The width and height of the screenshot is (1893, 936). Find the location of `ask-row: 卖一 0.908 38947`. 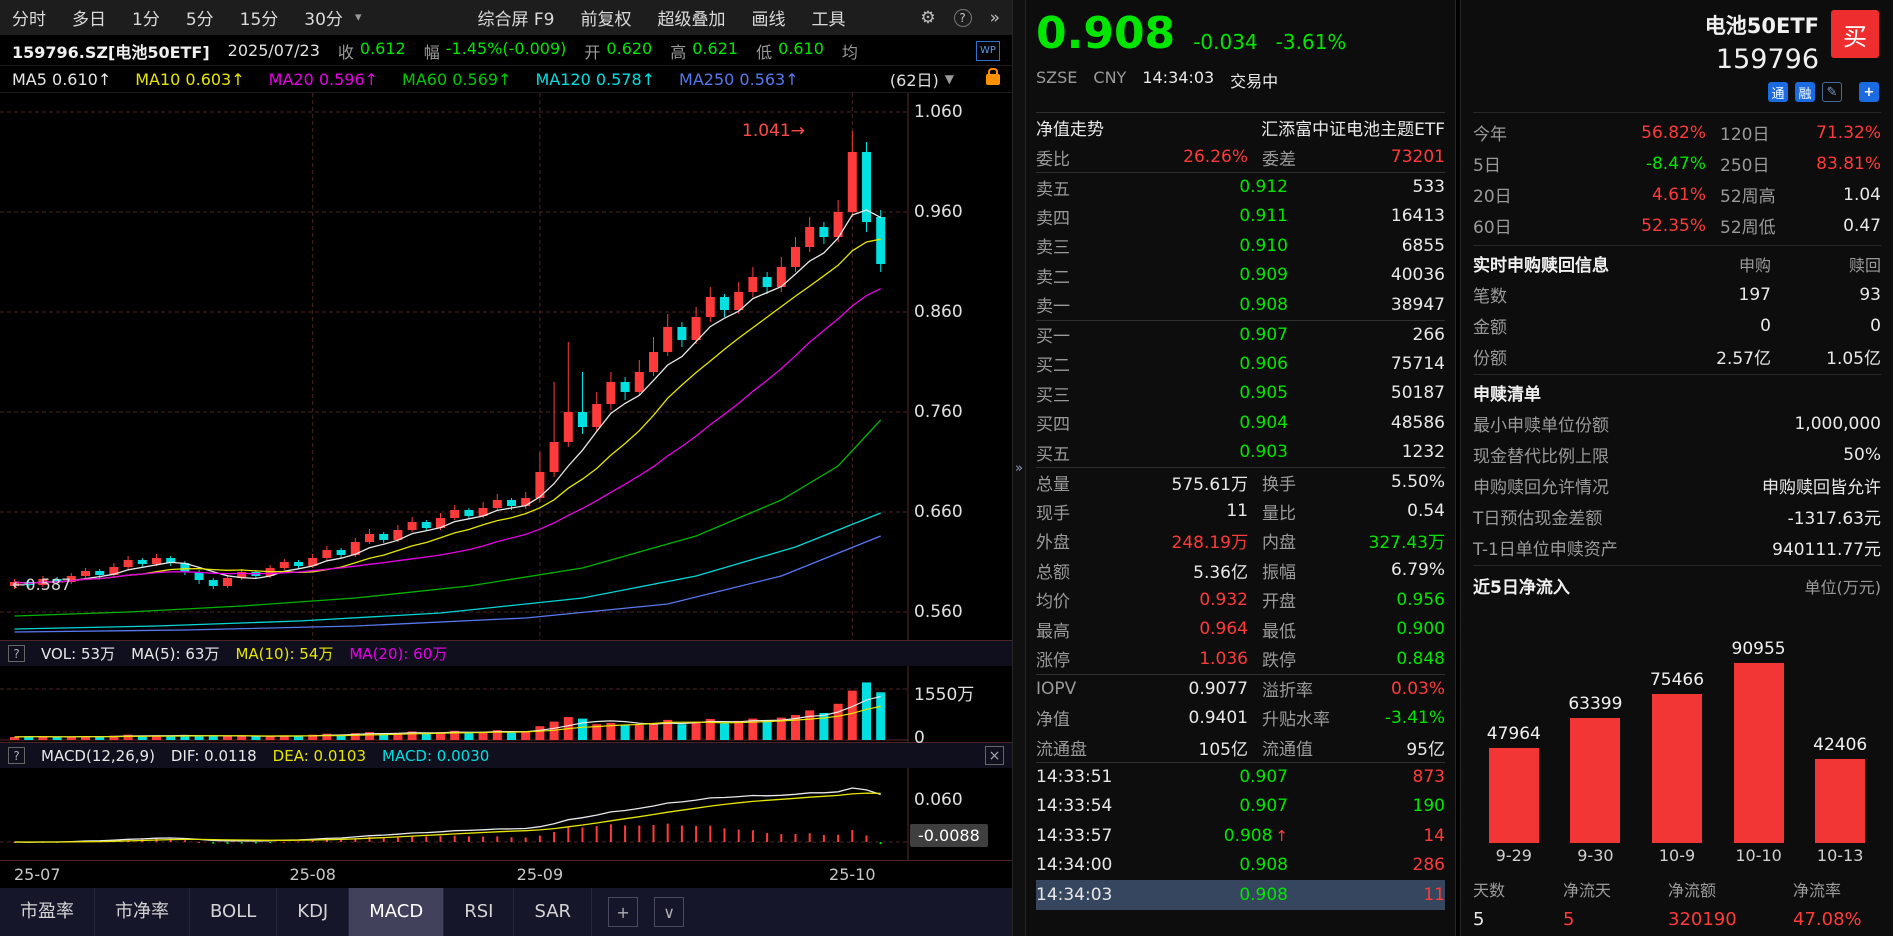

ask-row: 卖一 0.908 38947 is located at coordinates (1240, 305).